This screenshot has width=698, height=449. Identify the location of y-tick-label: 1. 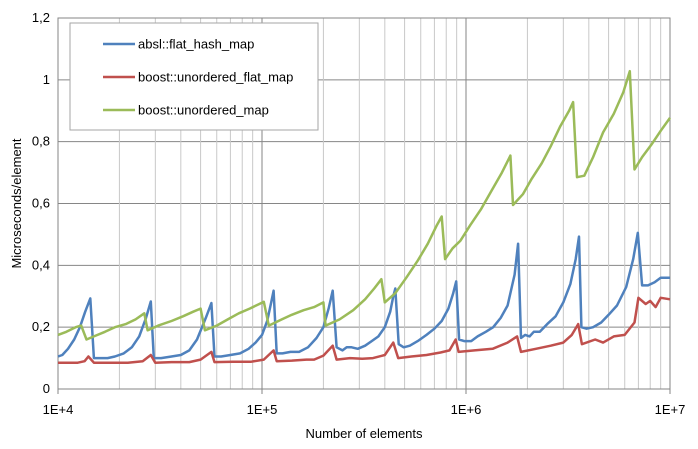
(46, 79).